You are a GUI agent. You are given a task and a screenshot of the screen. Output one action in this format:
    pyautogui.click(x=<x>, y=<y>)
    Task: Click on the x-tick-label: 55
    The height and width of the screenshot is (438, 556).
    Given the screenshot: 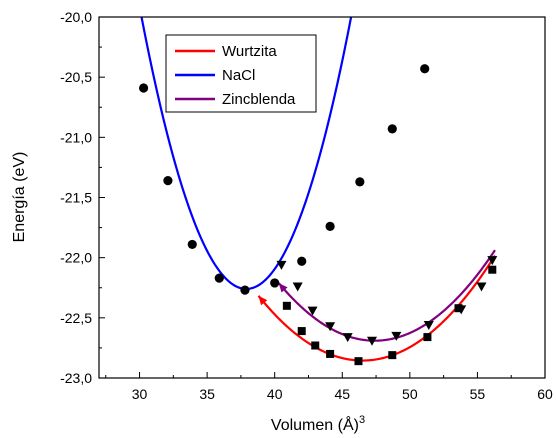 What is the action you would take?
    pyautogui.click(x=478, y=394)
    